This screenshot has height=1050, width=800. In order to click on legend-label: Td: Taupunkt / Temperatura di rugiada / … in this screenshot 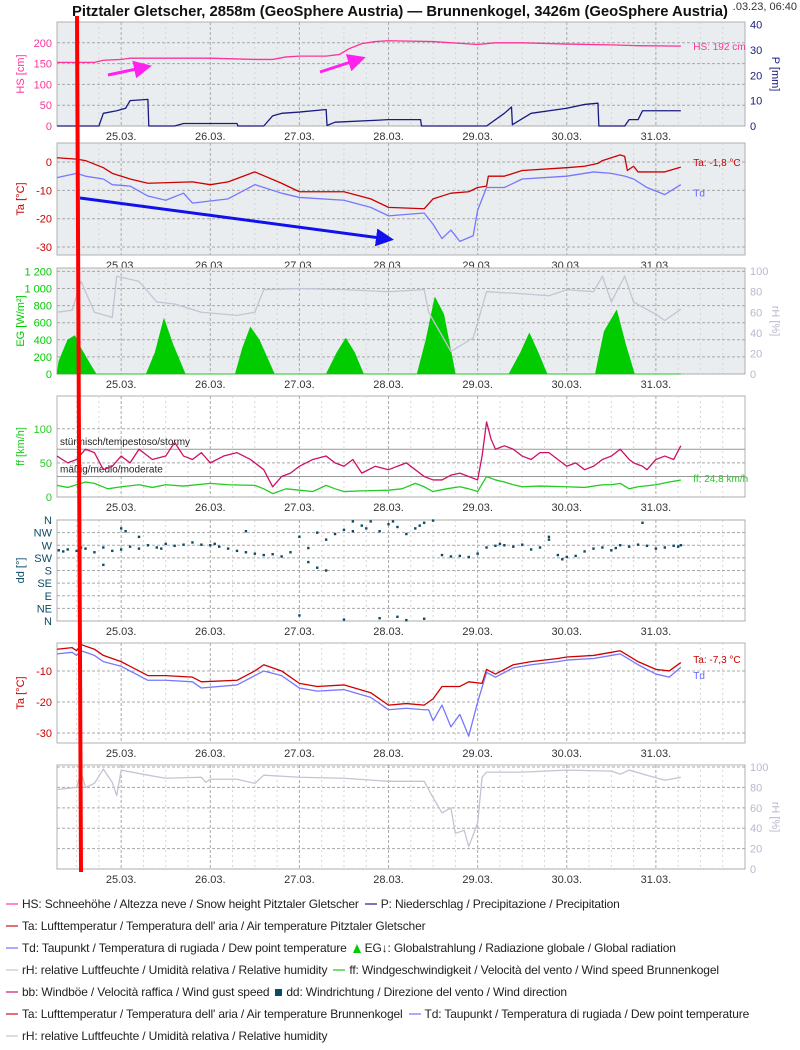, I will do `click(184, 948)`.